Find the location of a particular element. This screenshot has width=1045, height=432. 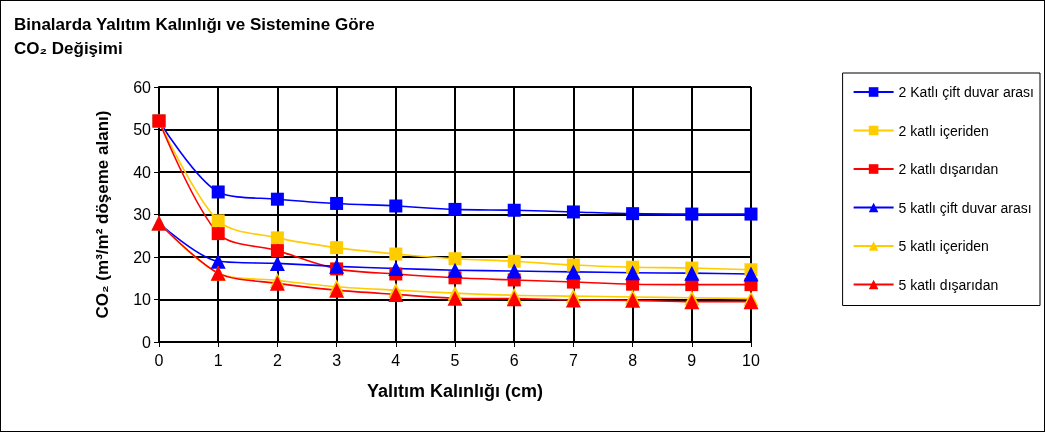

x-tick-label: 10 is located at coordinates (751, 360).